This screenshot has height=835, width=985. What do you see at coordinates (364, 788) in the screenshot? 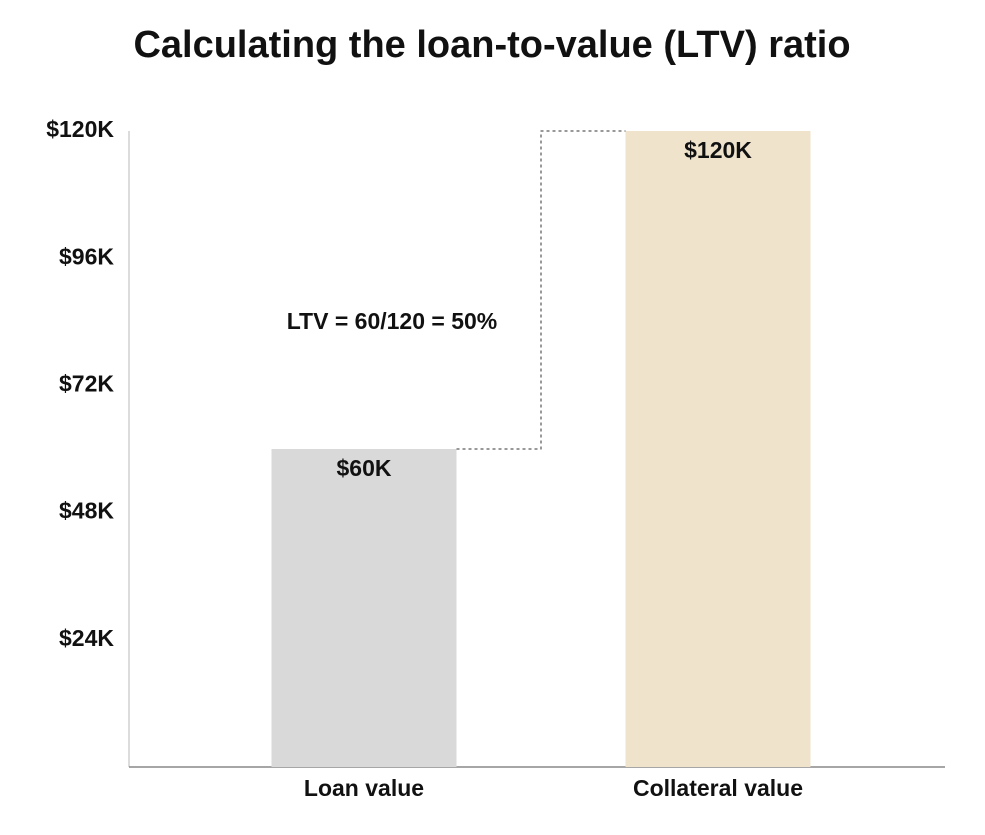
I see `x-tick-label: Loan value` at bounding box center [364, 788].